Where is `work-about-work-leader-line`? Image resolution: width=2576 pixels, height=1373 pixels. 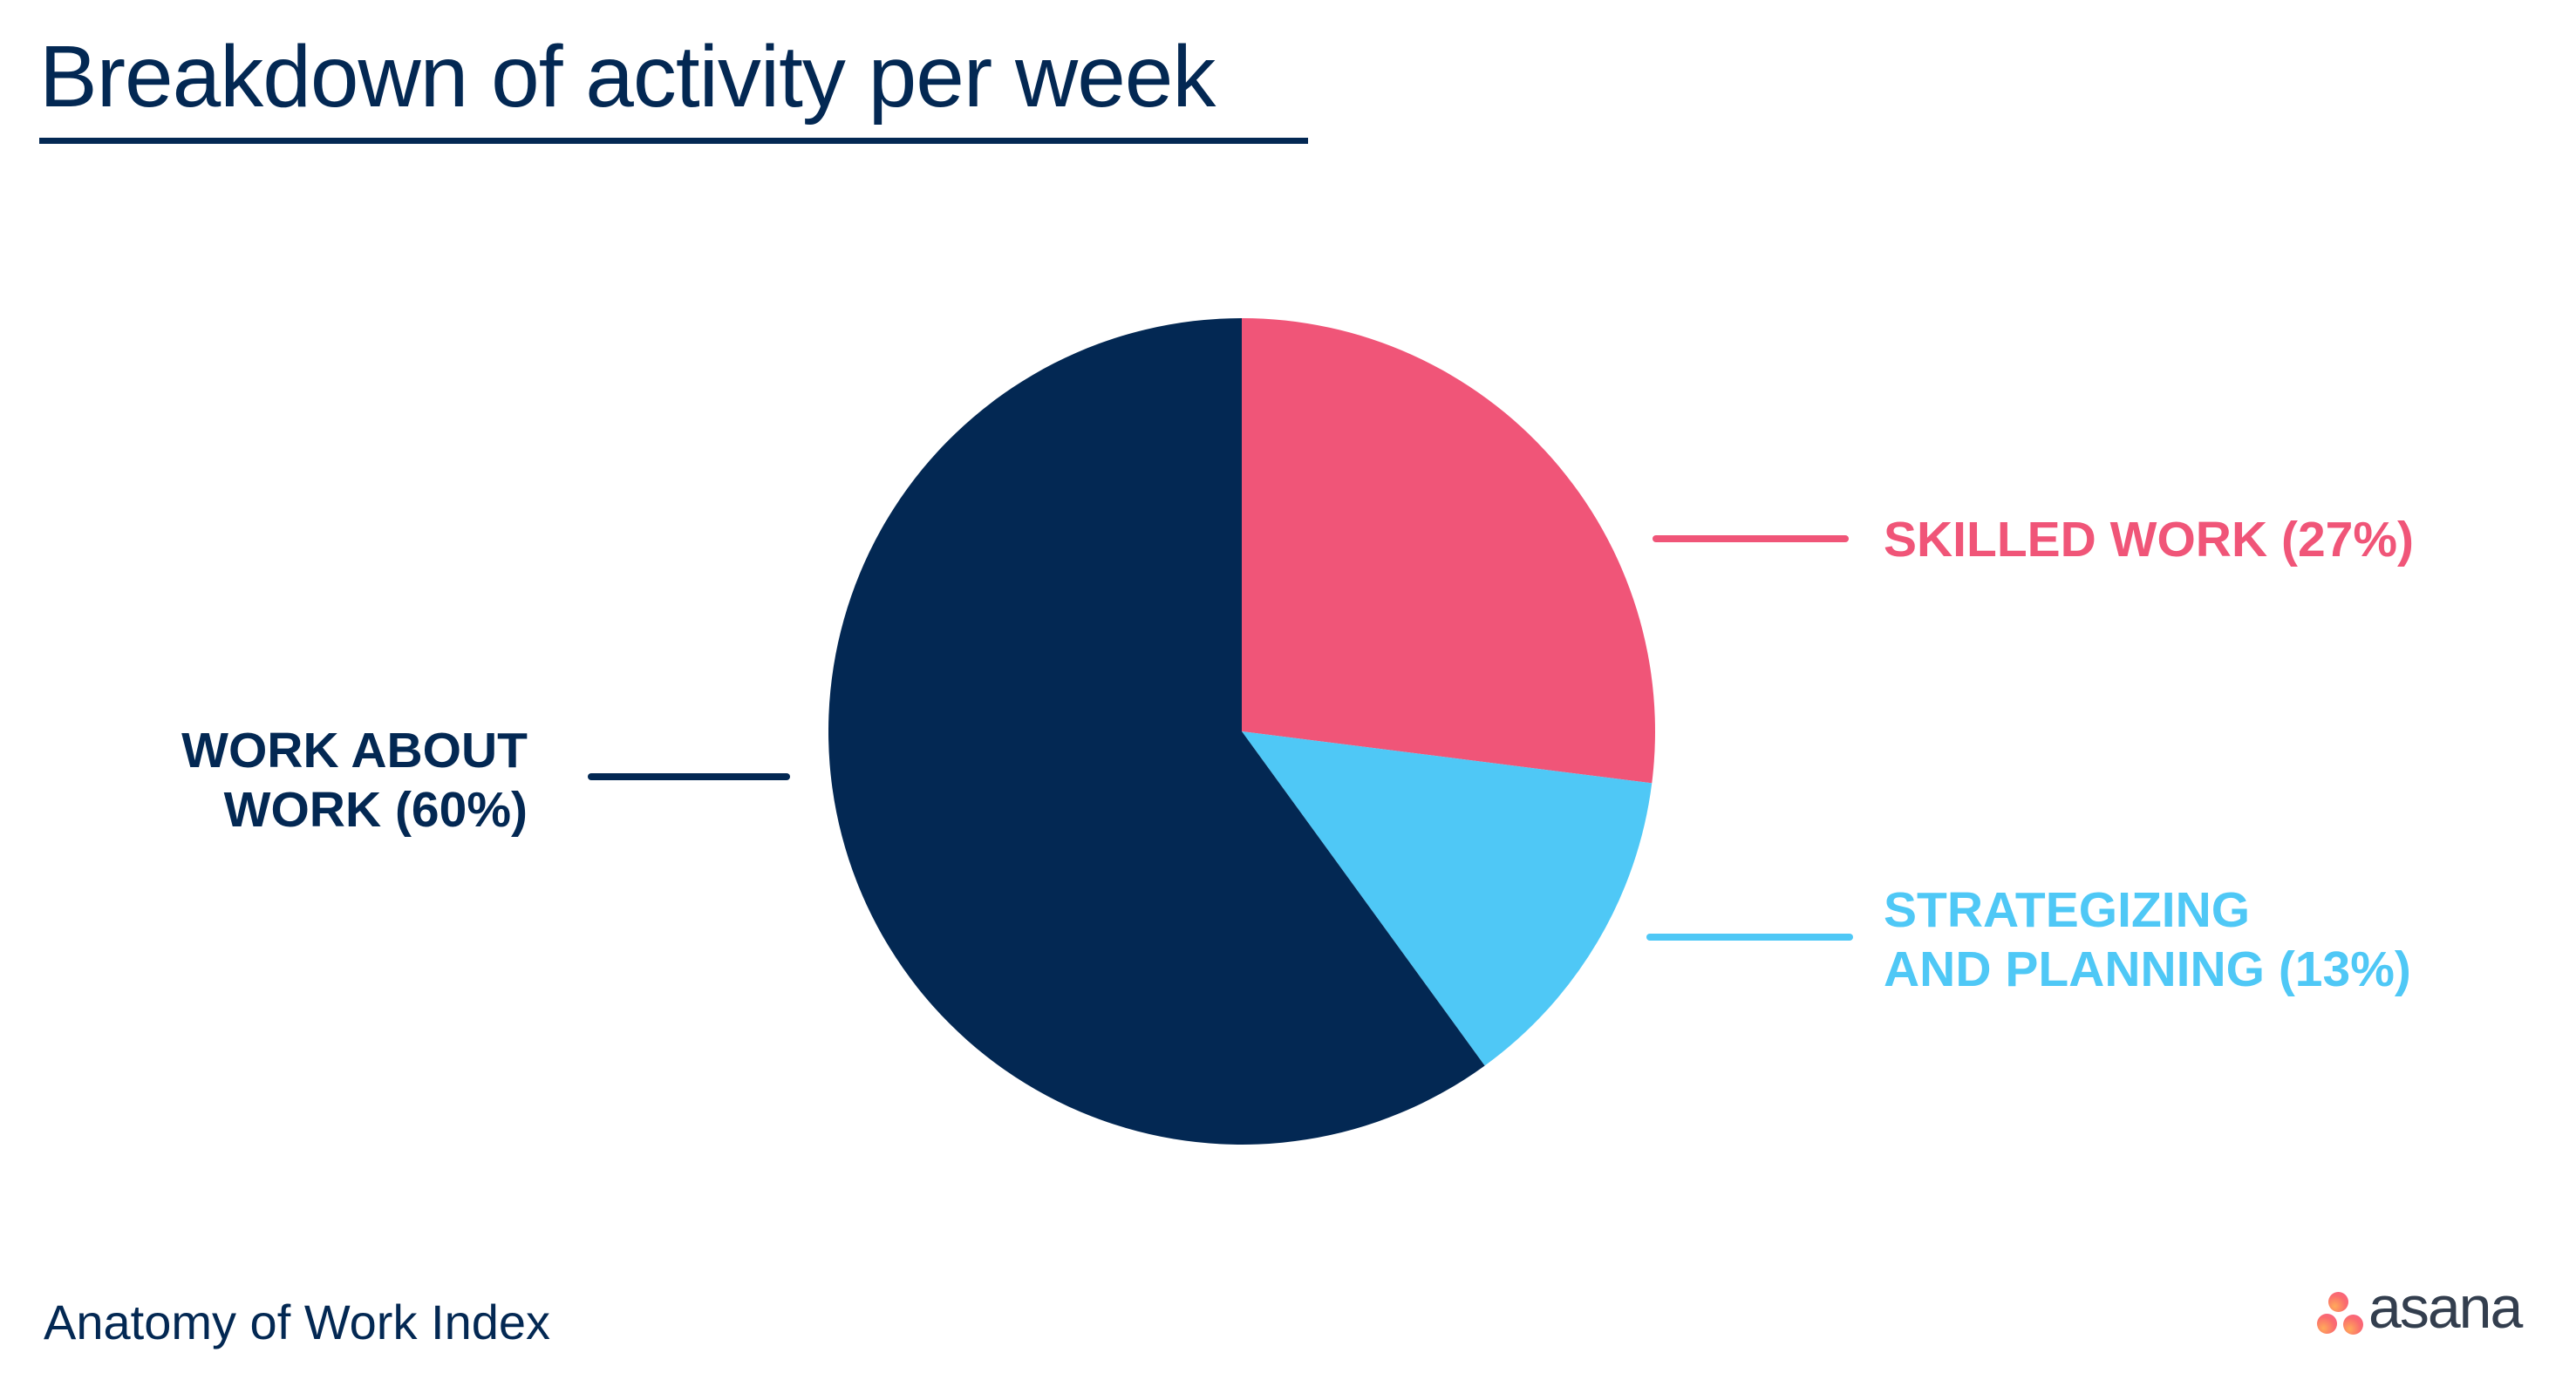 work-about-work-leader-line is located at coordinates (689, 776).